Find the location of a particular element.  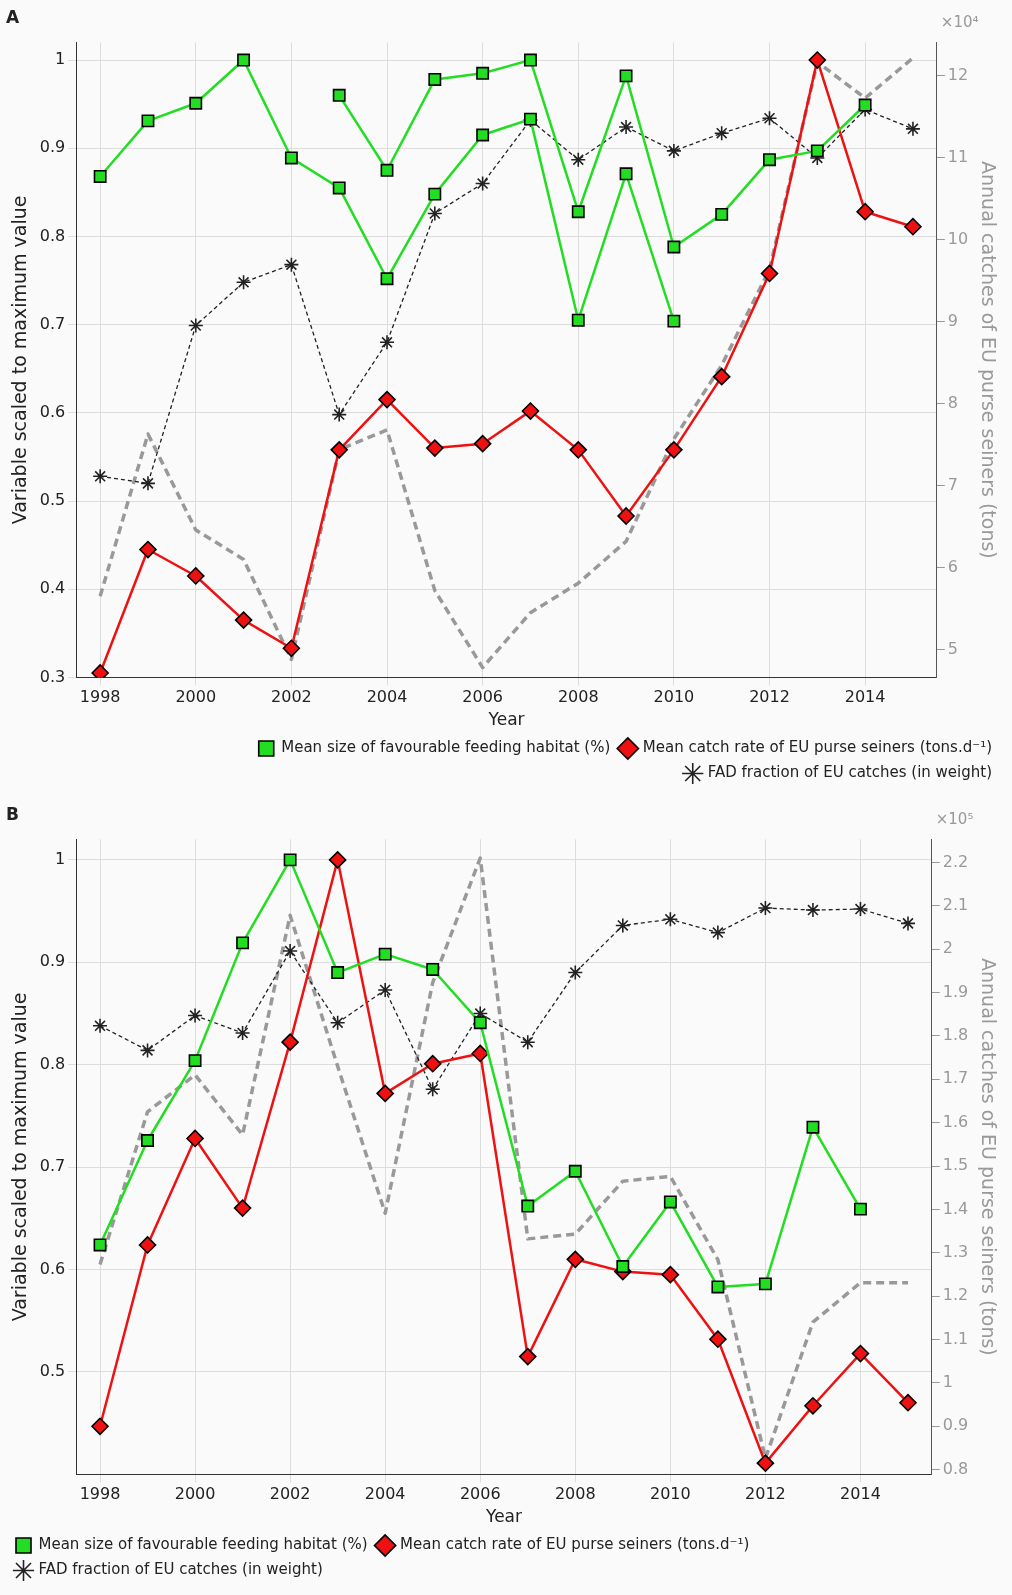

y2-tick-label: 1.1 is located at coordinates (955, 1338).